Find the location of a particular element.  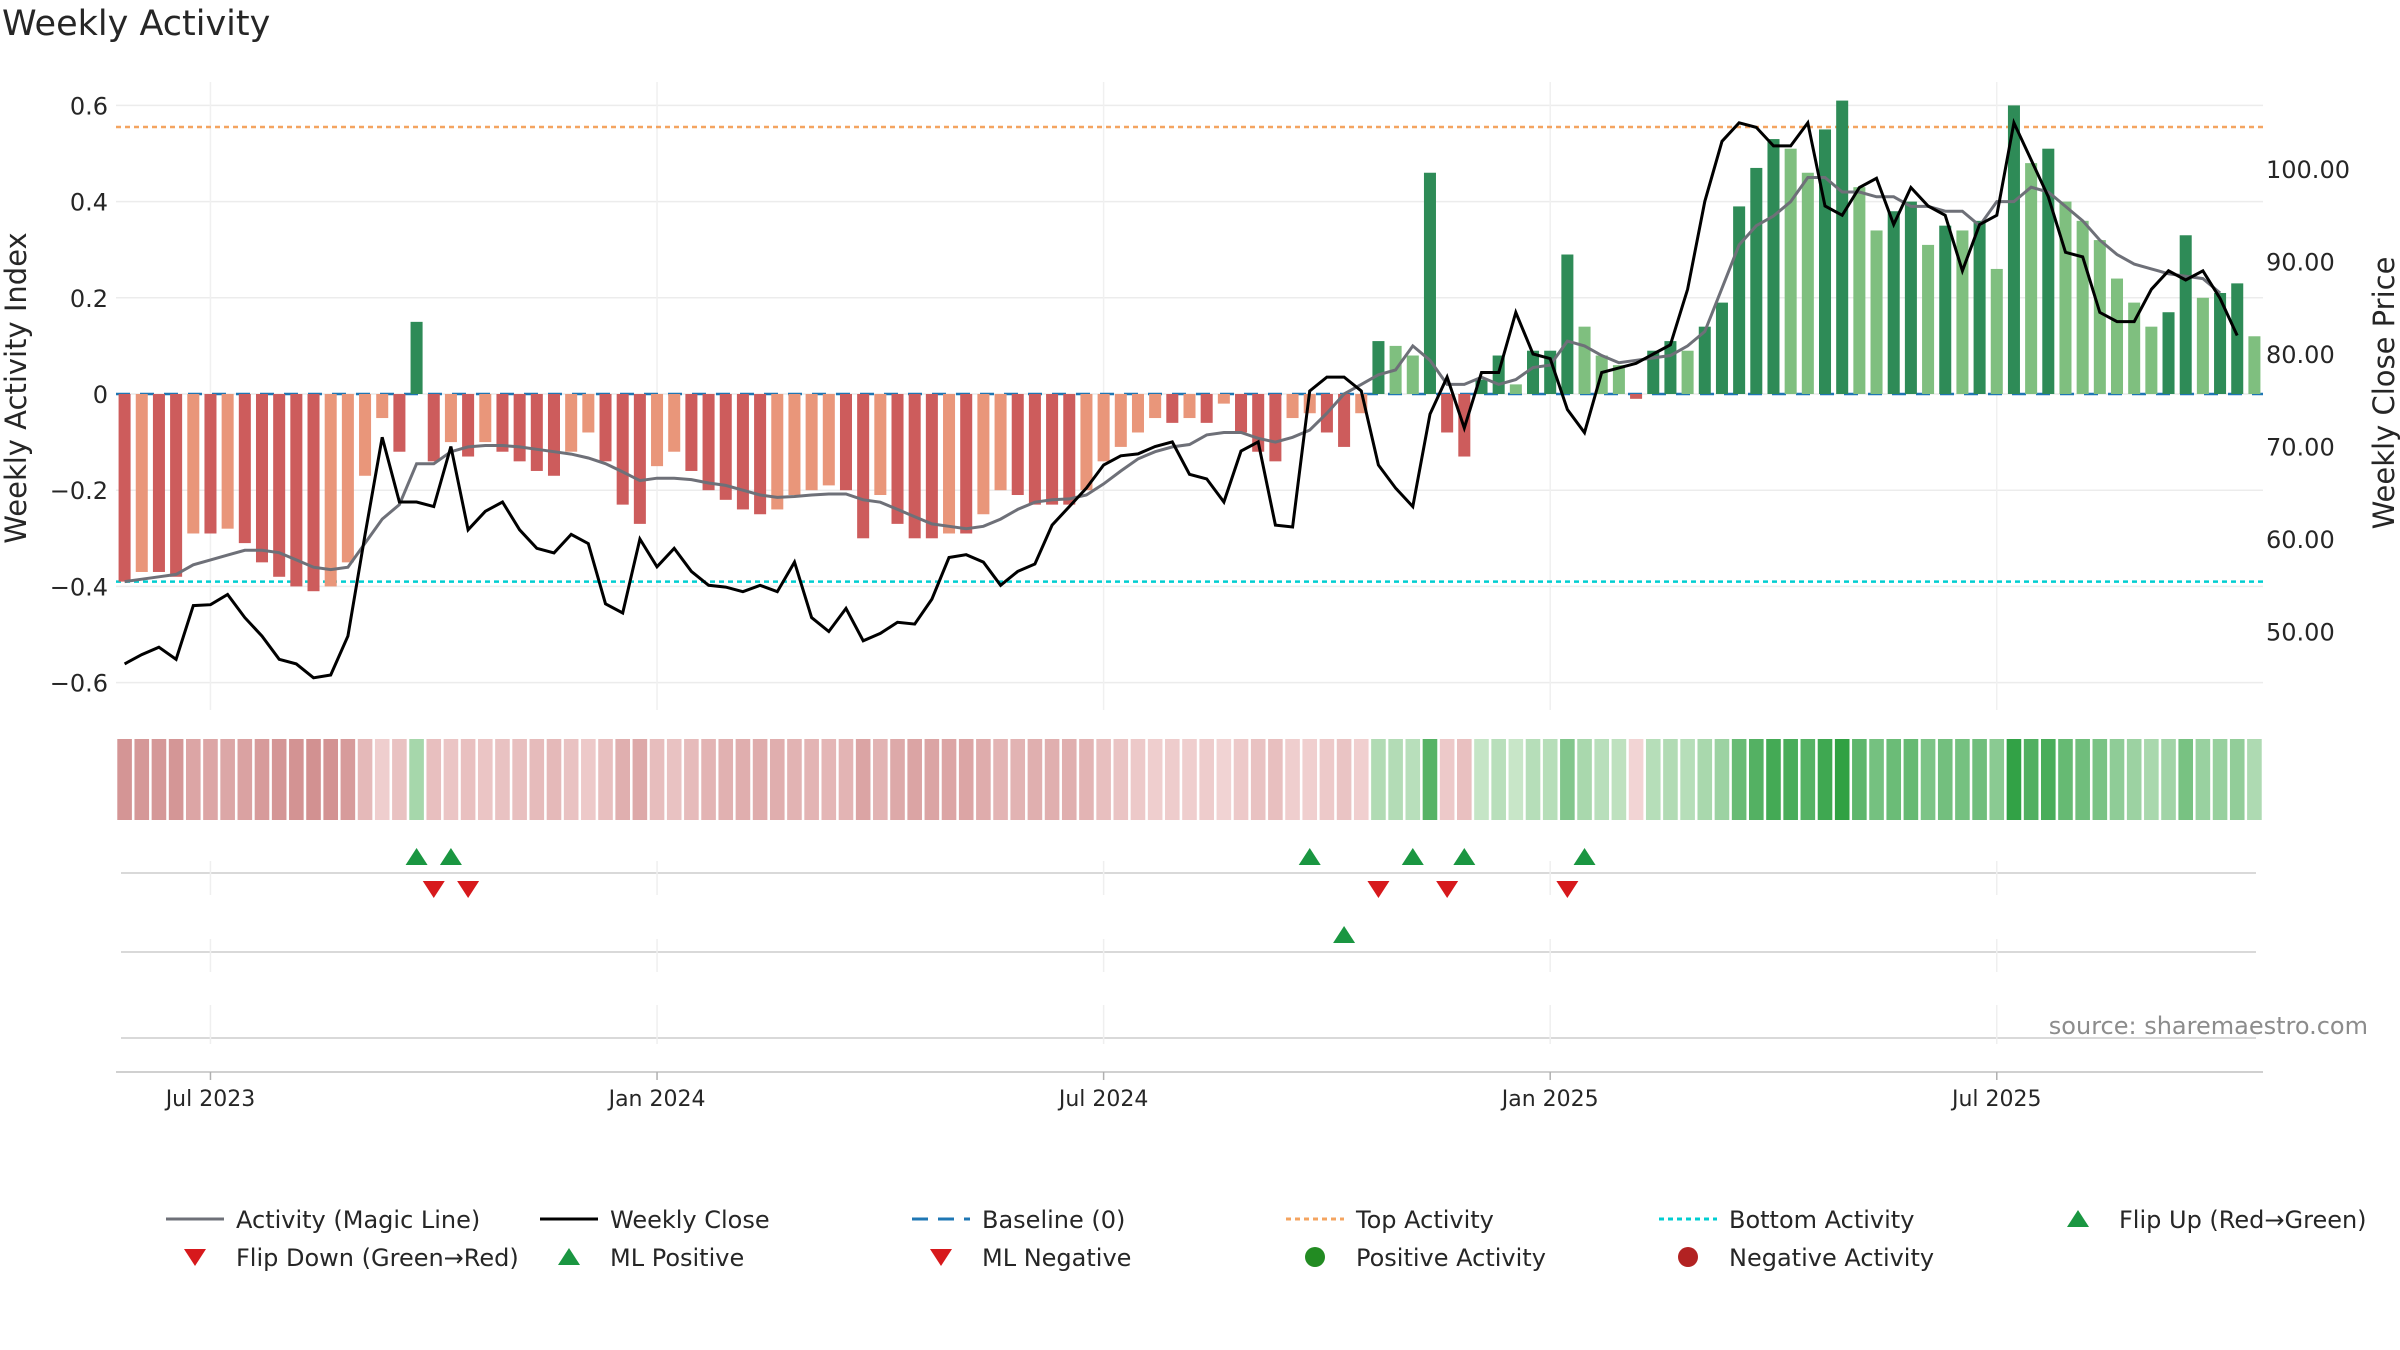

legend-item: Activity (Magic Line) is located at coordinates (323, 1220).